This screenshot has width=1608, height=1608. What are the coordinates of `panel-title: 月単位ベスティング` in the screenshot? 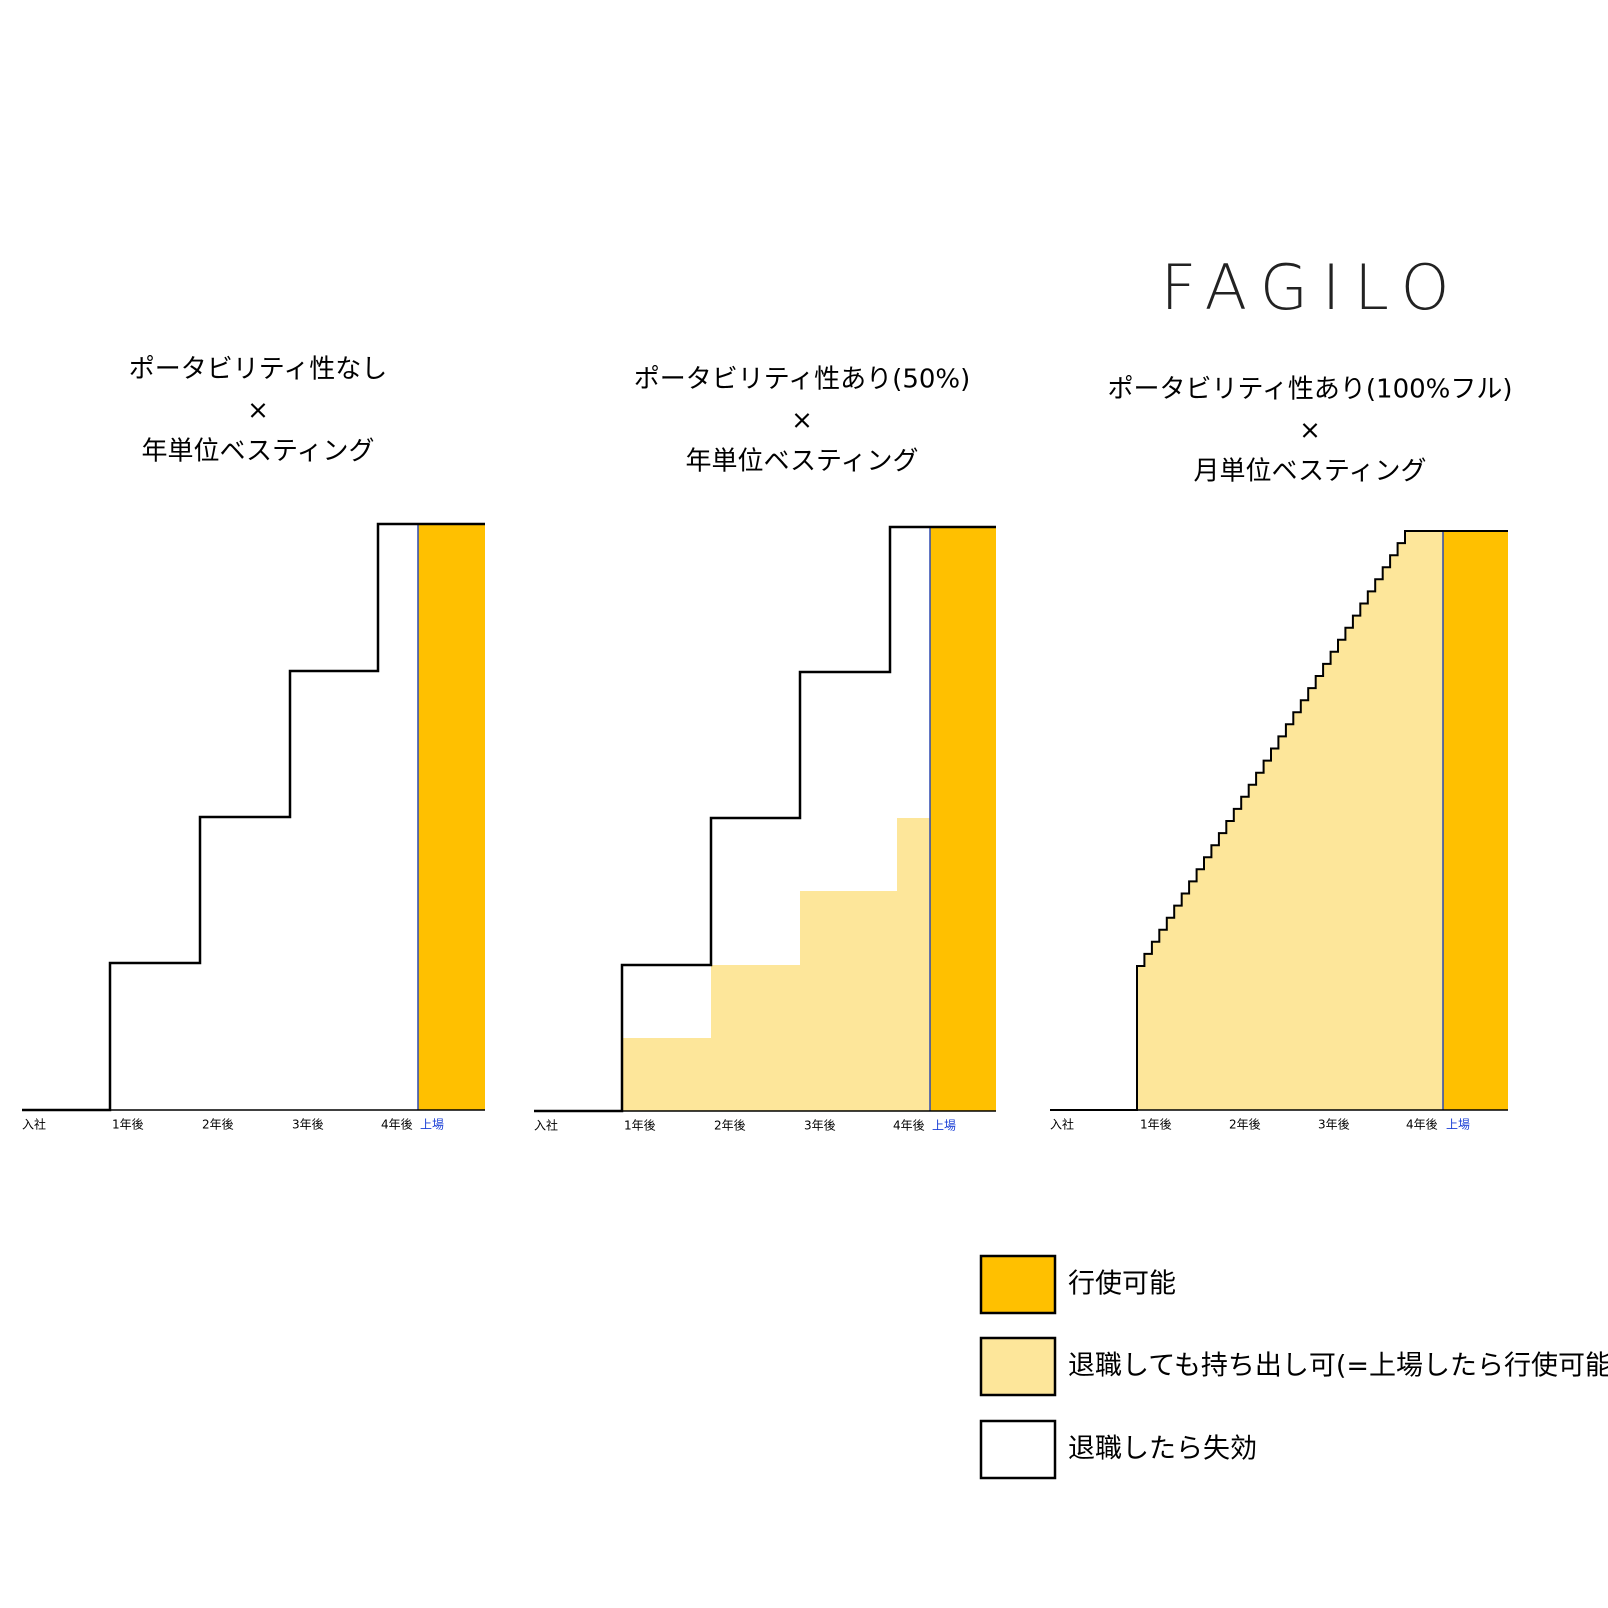 It's located at (1310, 472).